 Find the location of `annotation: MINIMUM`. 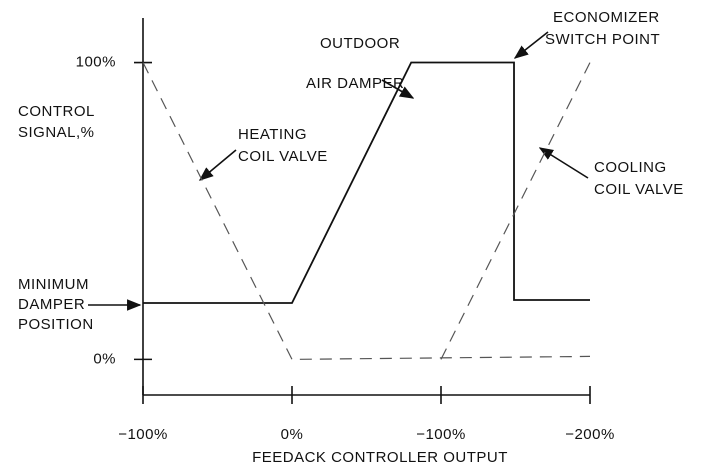

annotation: MINIMUM is located at coordinates (53, 284).